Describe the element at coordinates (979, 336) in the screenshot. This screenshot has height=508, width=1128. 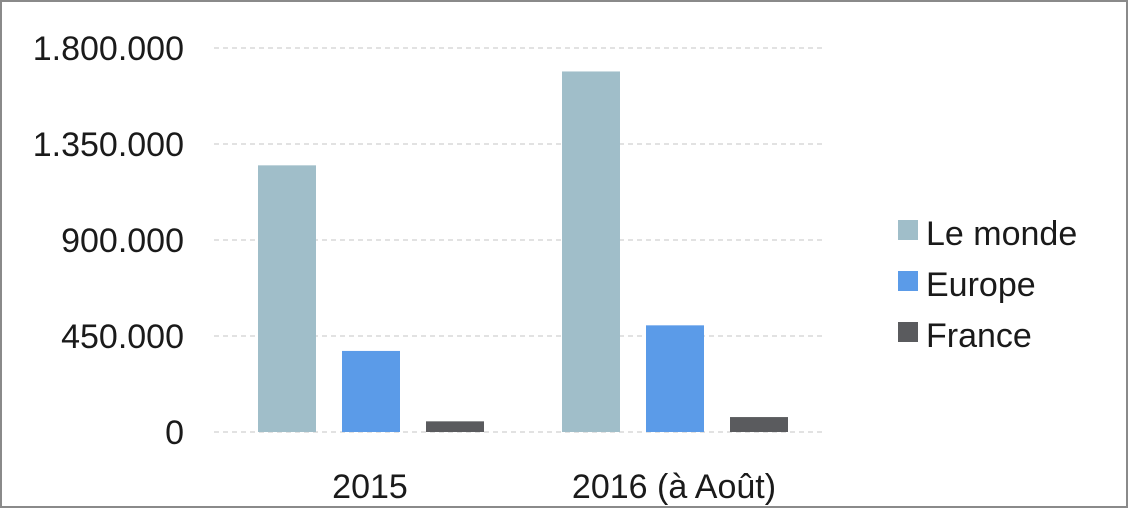
I see `legend-label: France` at that location.